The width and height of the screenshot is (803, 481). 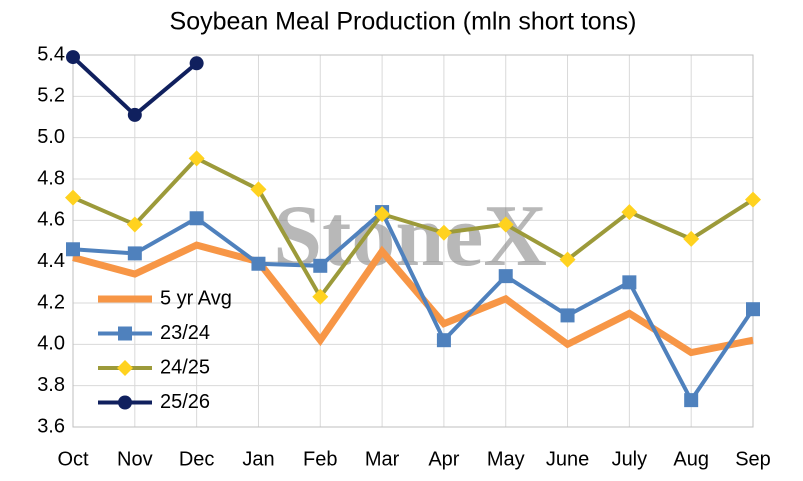 I want to click on legend-label: 24/25, so click(x=185, y=367).